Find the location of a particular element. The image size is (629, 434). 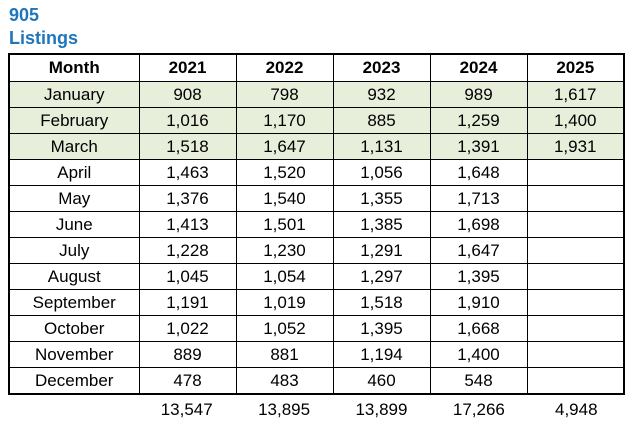

table-row: February 1,016 1,170 885 1,259 1,400 is located at coordinates (316, 120).